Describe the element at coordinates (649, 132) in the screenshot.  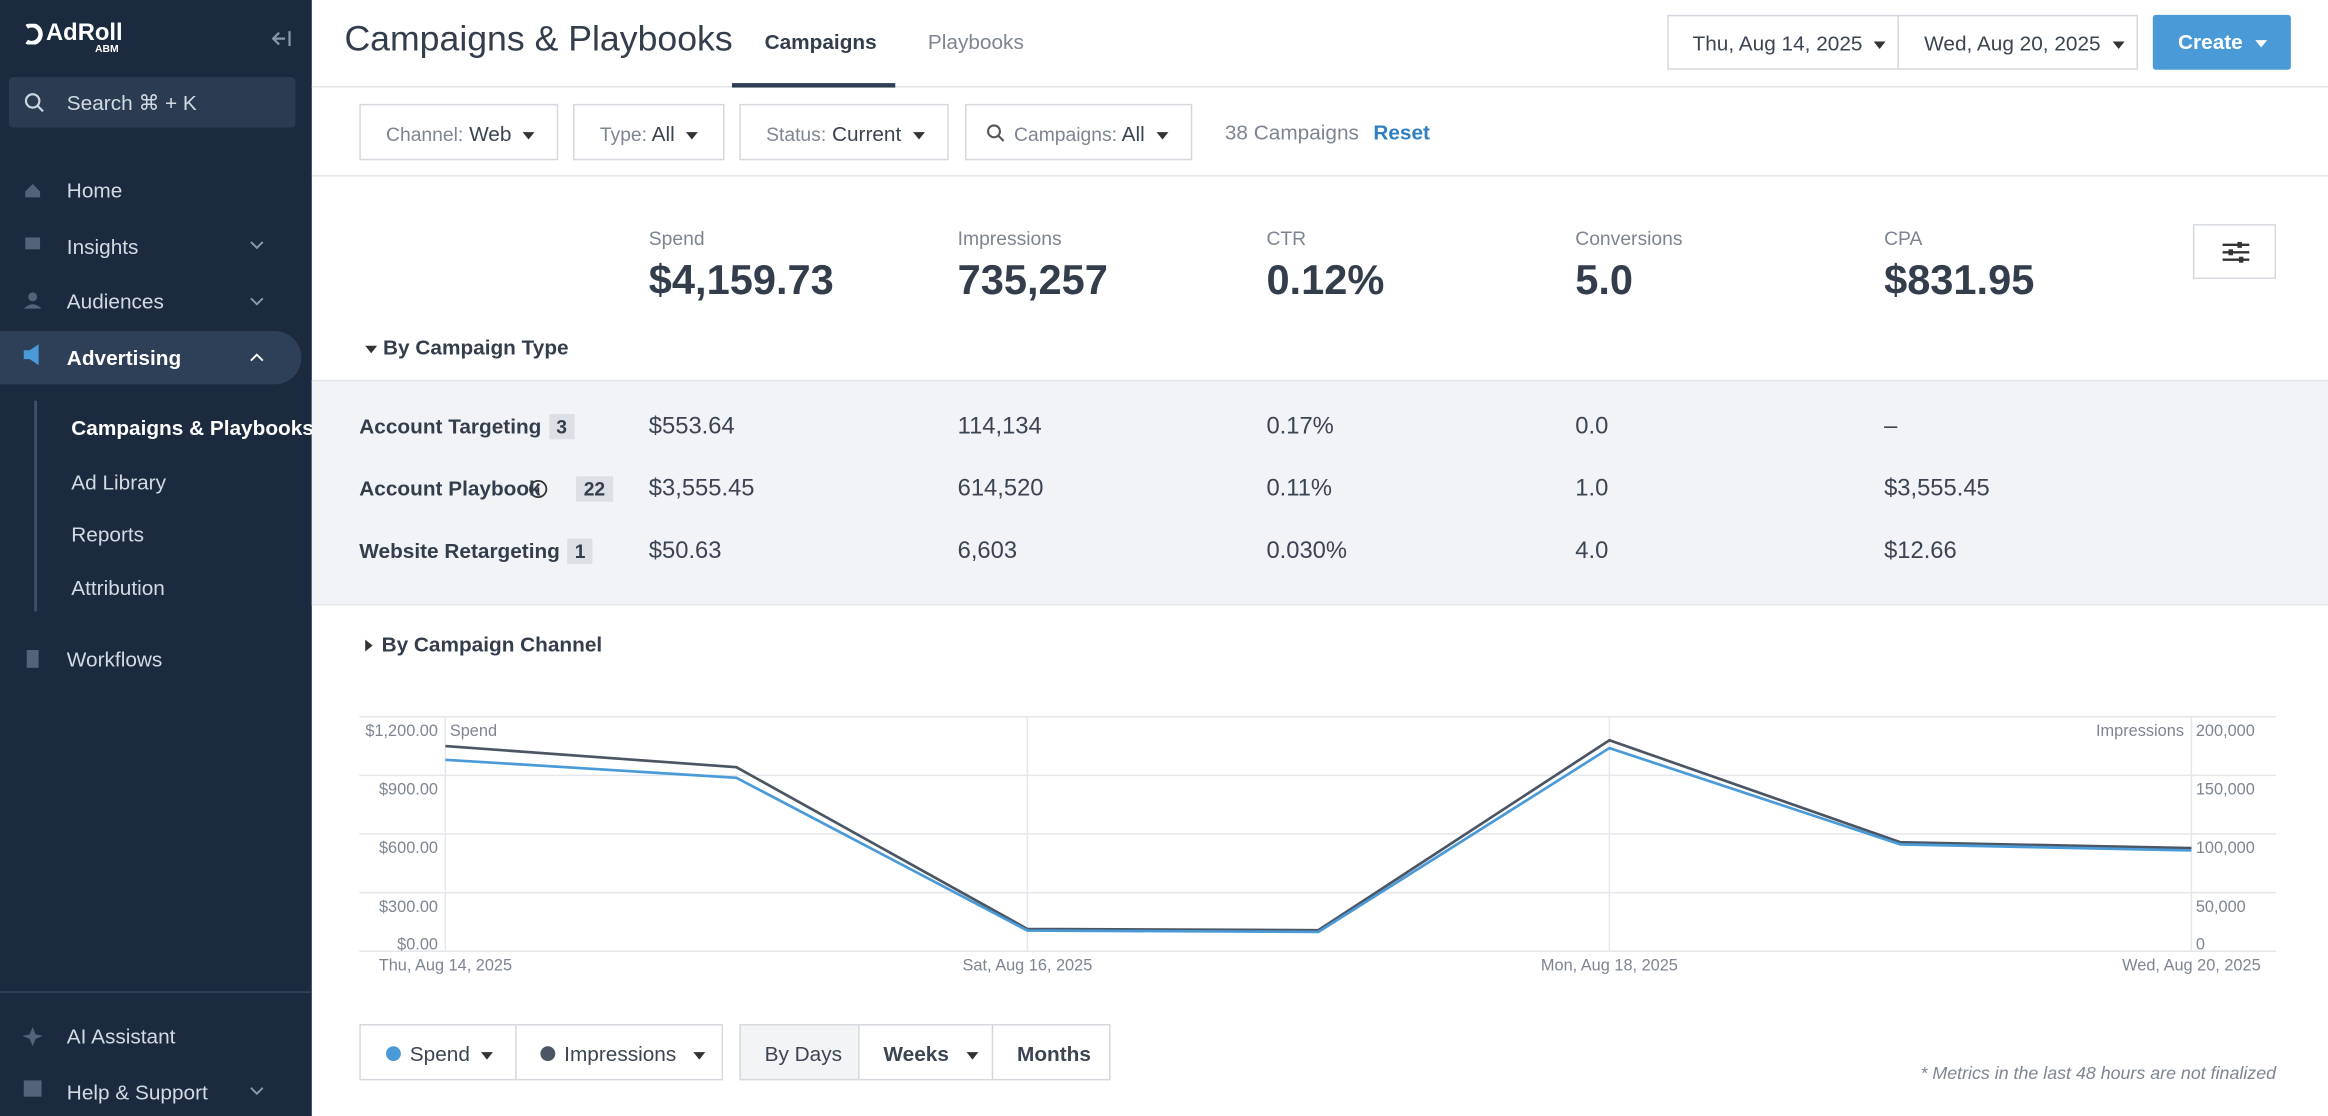
I see `filter: Type: All` at that location.